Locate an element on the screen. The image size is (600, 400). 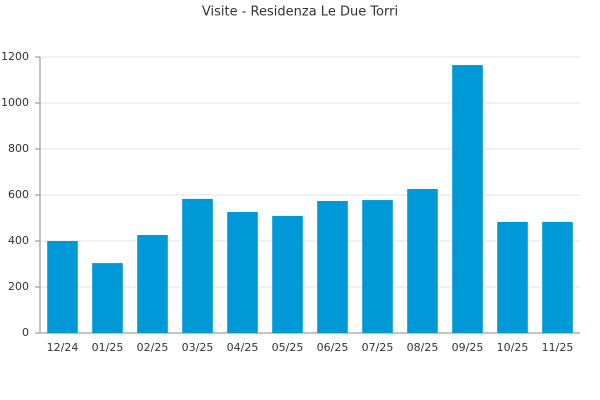
y-tick-label: 200 is located at coordinates (18, 286).